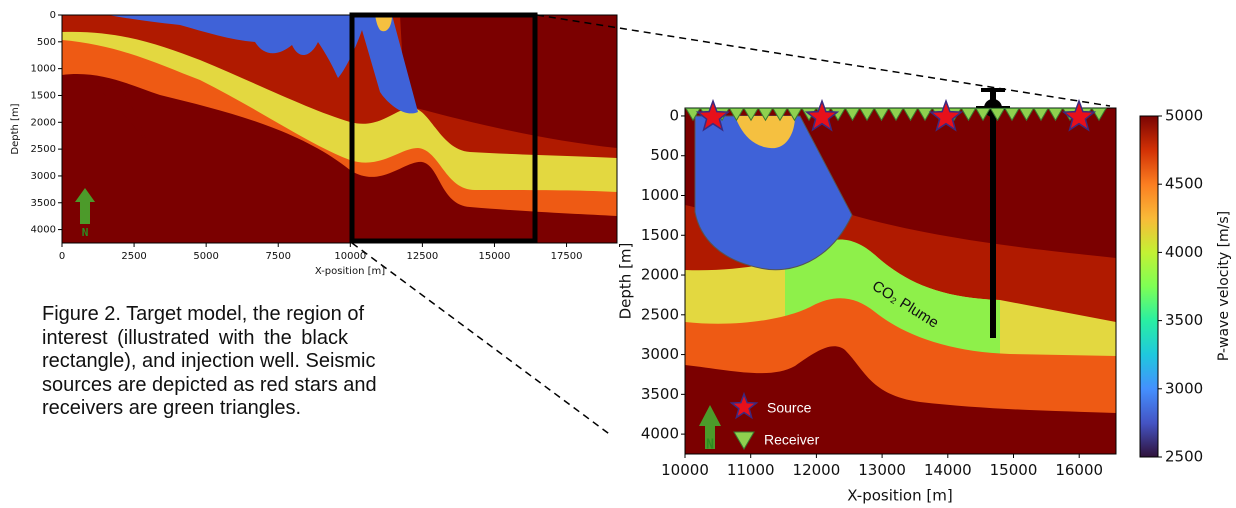 The width and height of the screenshot is (1236, 508). What do you see at coordinates (744, 440) in the screenshot?
I see `legend-receiver` at bounding box center [744, 440].